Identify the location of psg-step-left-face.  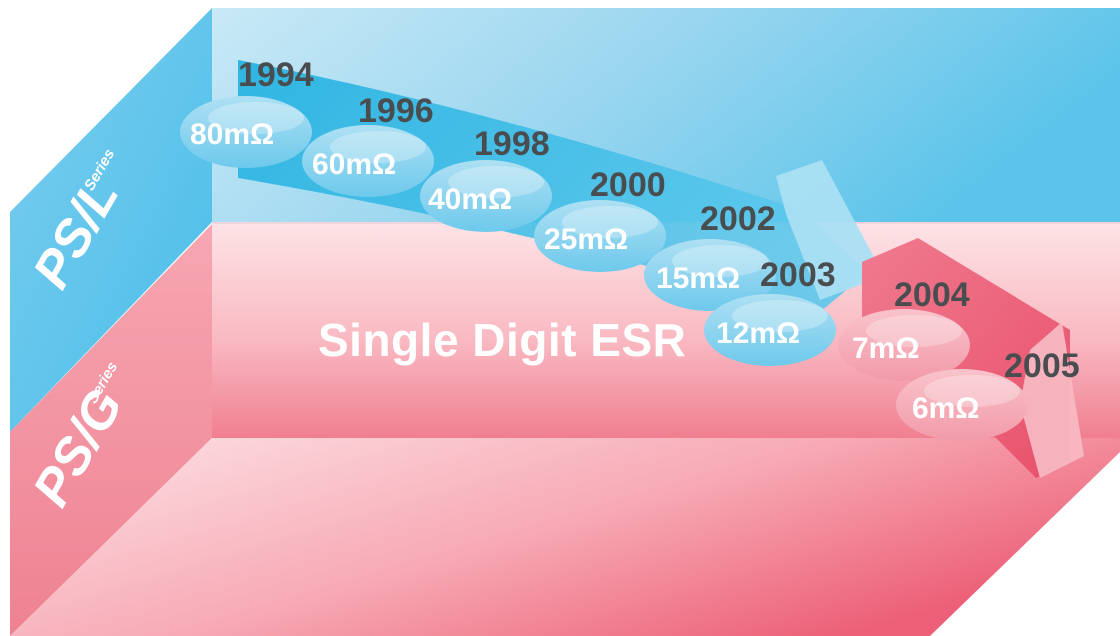
(111, 430).